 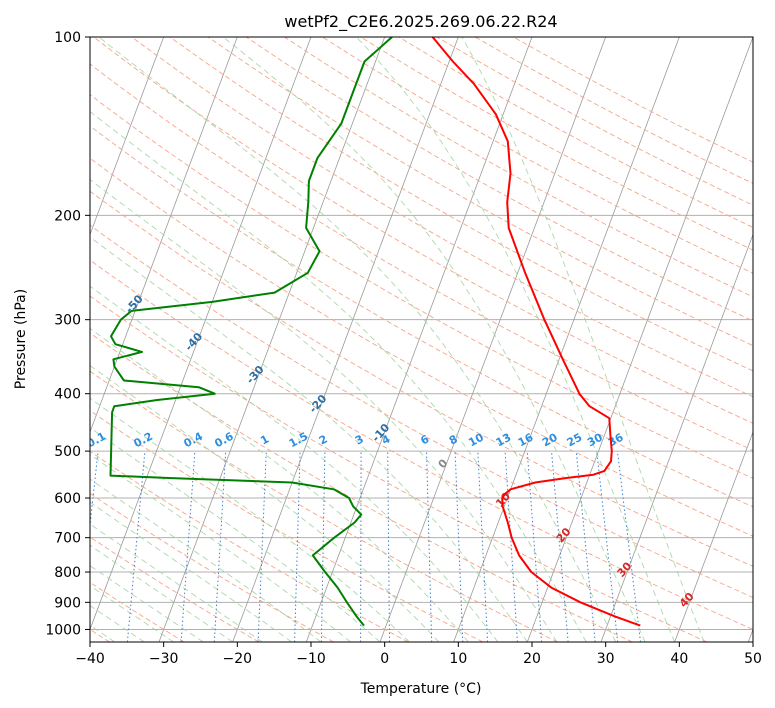 What do you see at coordinates (67, 452) in the screenshot?
I see `y-tick-label: 500` at bounding box center [67, 452].